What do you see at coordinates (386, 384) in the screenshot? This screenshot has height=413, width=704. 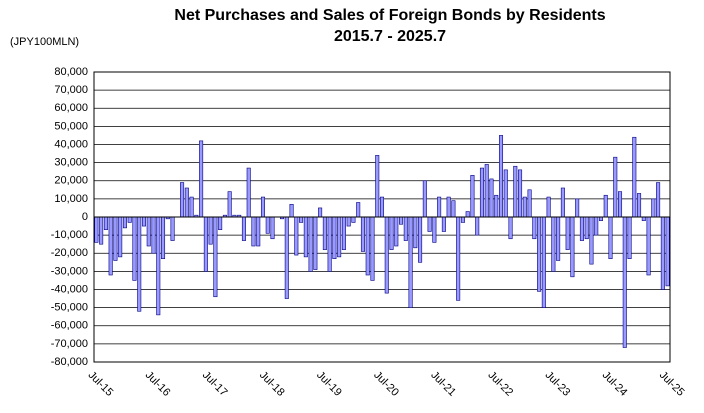 I see `x-tick-label: Jul-20` at bounding box center [386, 384].